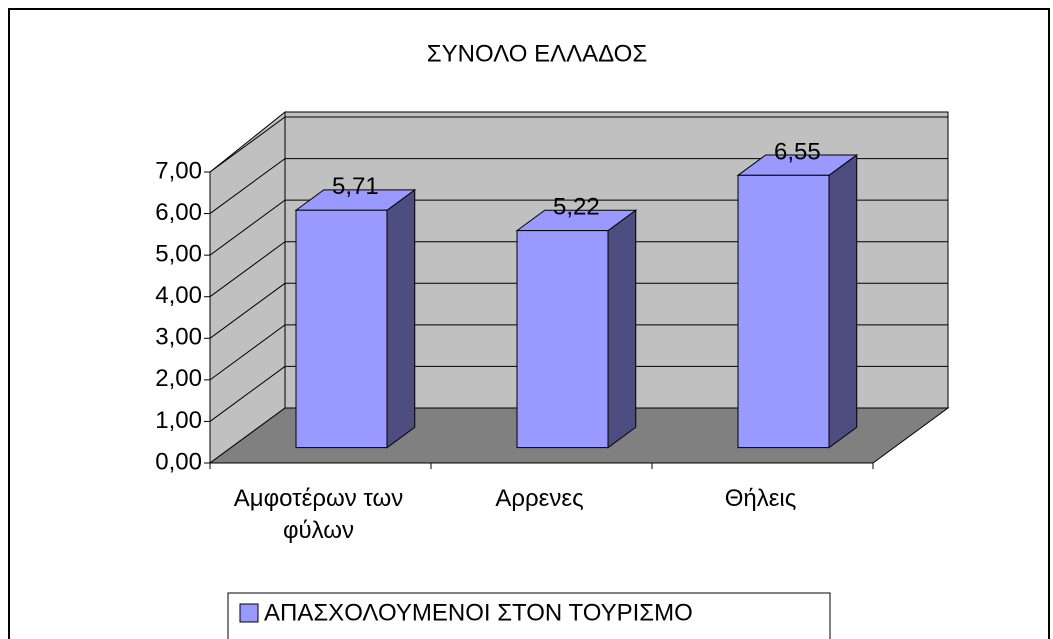 This screenshot has width=1053, height=639. I want to click on x-tick-label: Θήλεις, so click(760, 498).